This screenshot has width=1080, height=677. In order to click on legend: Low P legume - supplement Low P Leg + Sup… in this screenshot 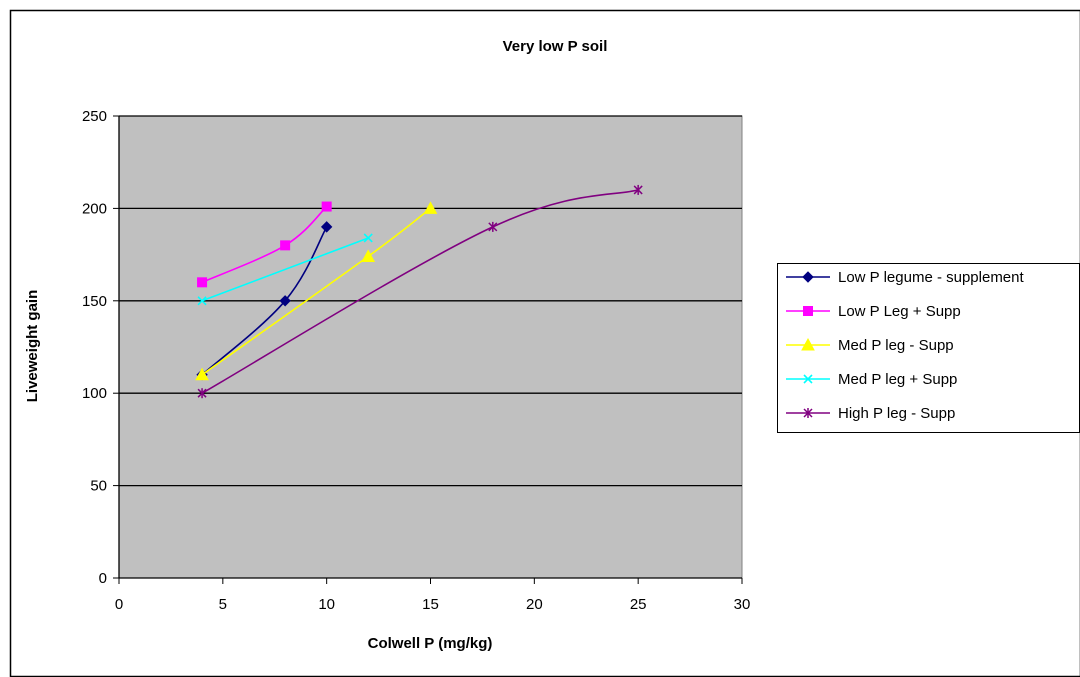, I will do `click(928, 348)`.